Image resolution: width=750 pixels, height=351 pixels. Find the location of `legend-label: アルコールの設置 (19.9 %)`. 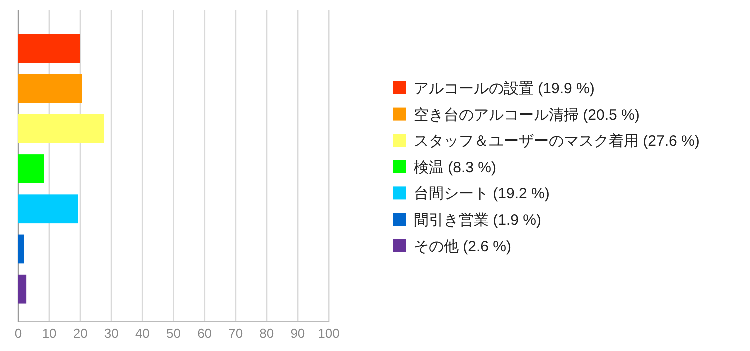

legend-label: アルコールの設置 (19.9 %) is located at coordinates (504, 89).